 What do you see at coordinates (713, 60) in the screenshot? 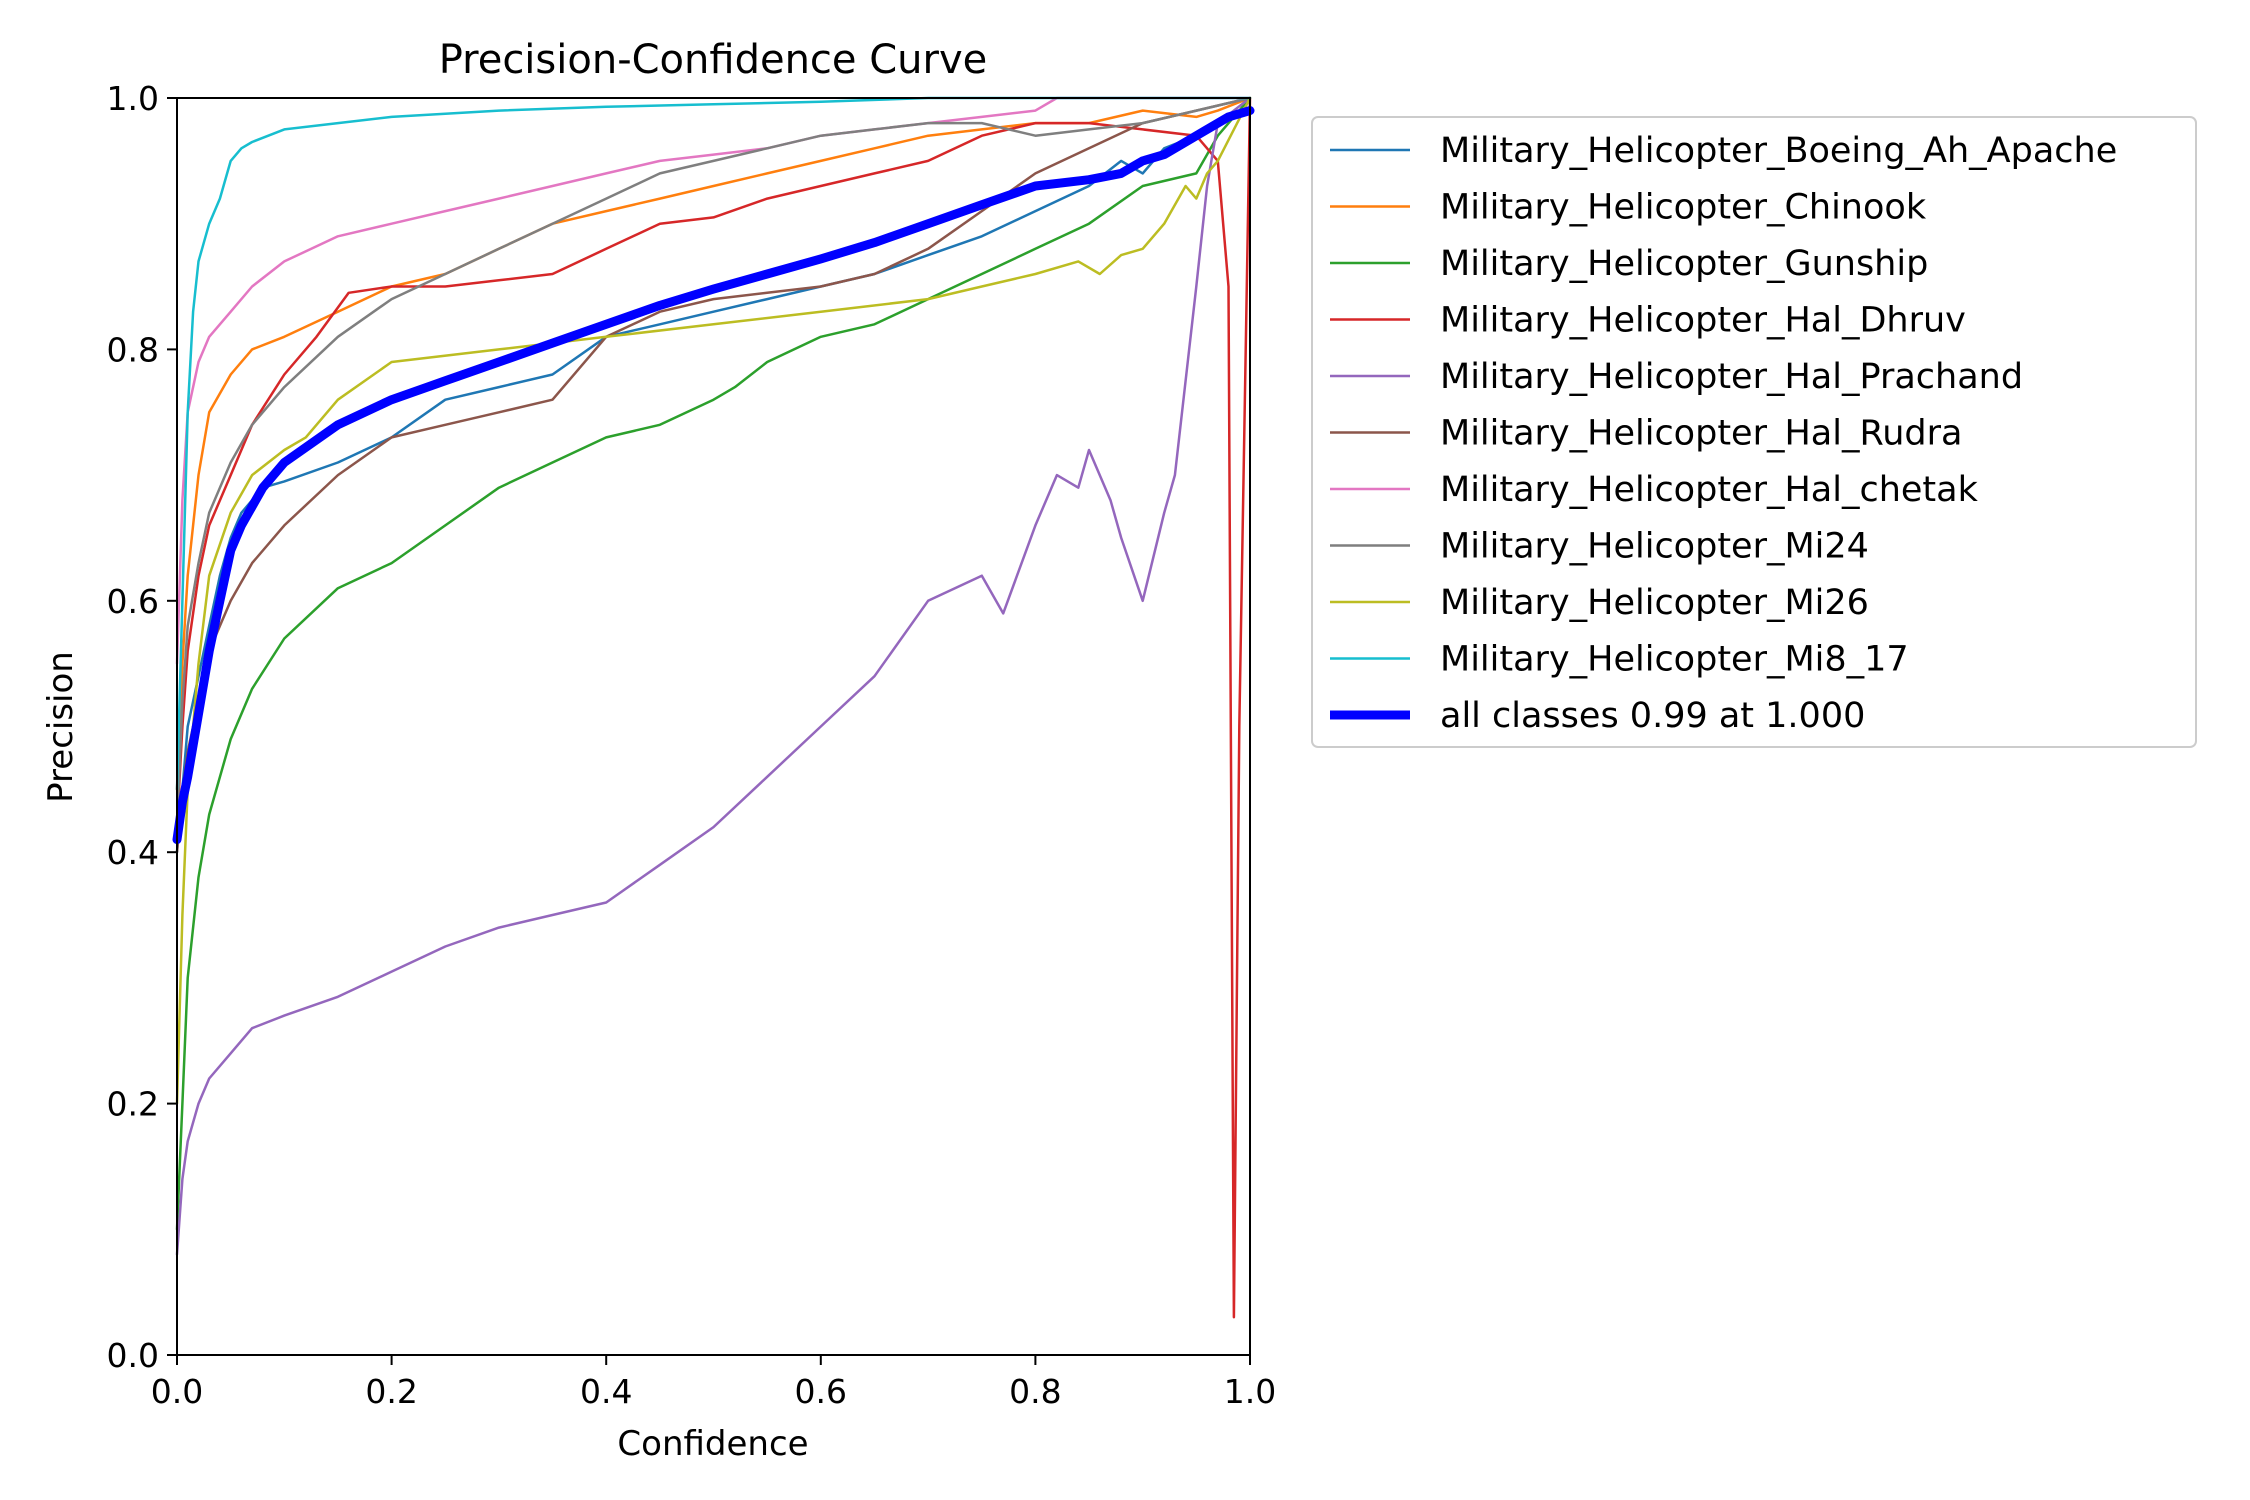
I see `chart-title: Precision-Confidence Curve` at bounding box center [713, 60].